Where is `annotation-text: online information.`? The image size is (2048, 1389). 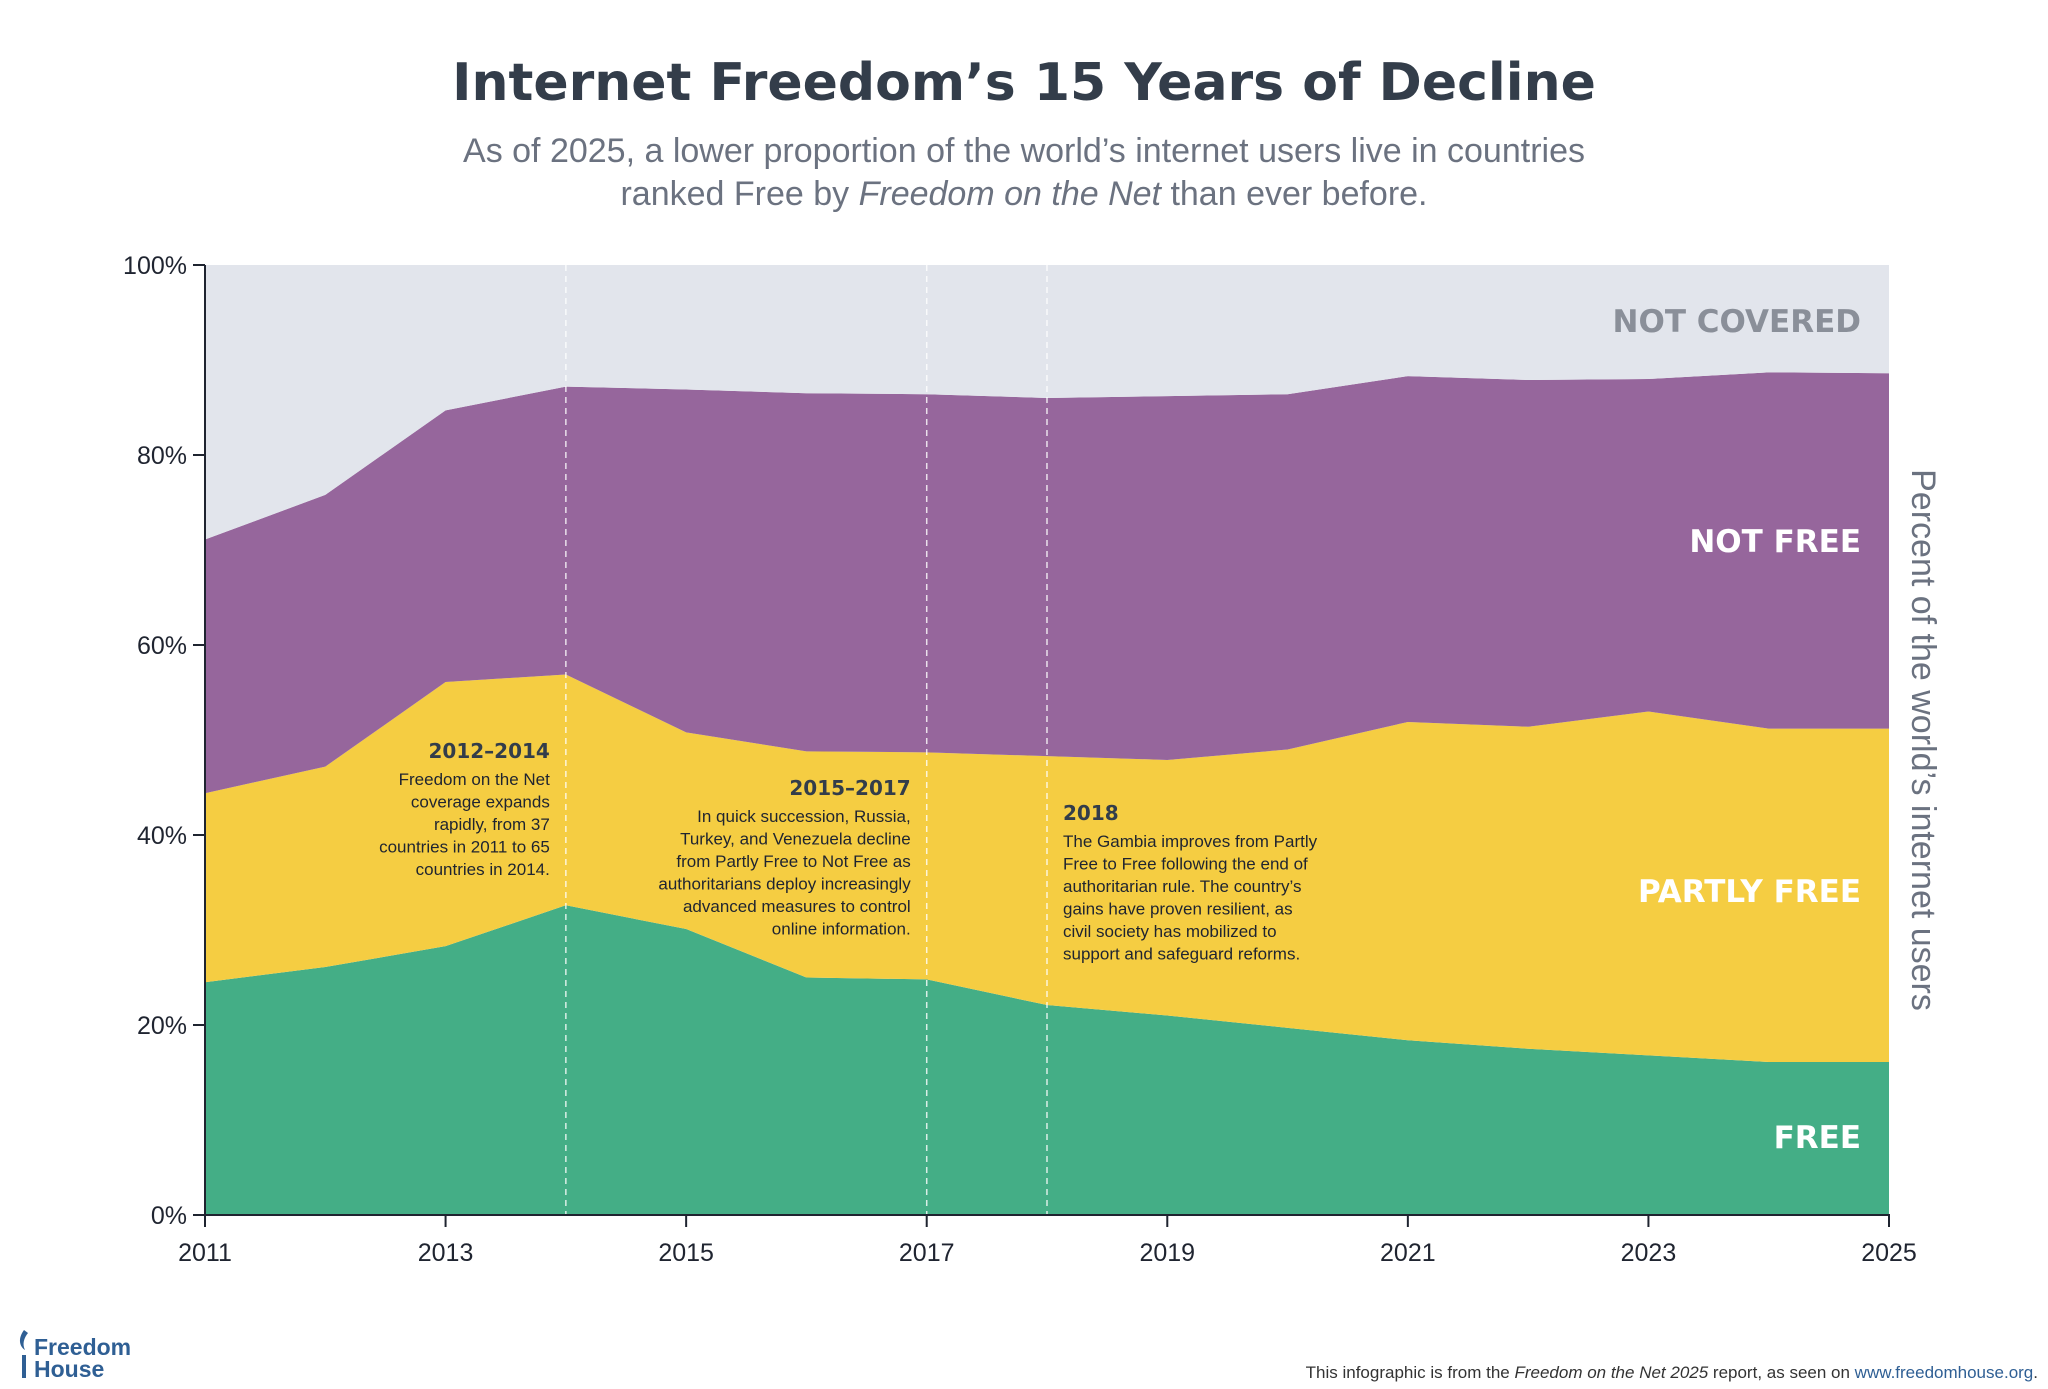 annotation-text: online information. is located at coordinates (841, 929).